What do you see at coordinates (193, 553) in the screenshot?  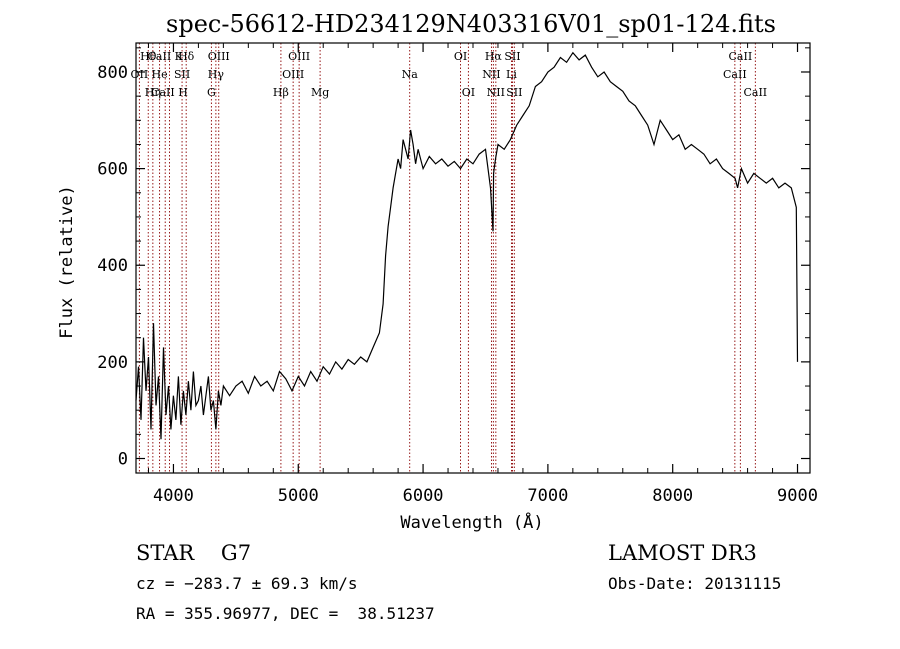 I see `object-class: STAR G7` at bounding box center [193, 553].